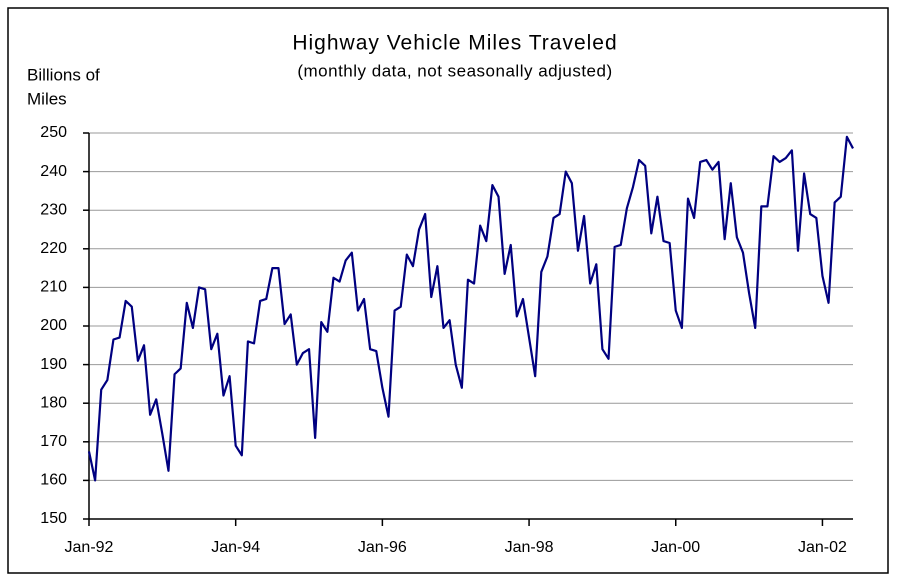 The image size is (900, 581). Describe the element at coordinates (675, 547) in the screenshot. I see `x-tick-label: Jan-00` at that location.